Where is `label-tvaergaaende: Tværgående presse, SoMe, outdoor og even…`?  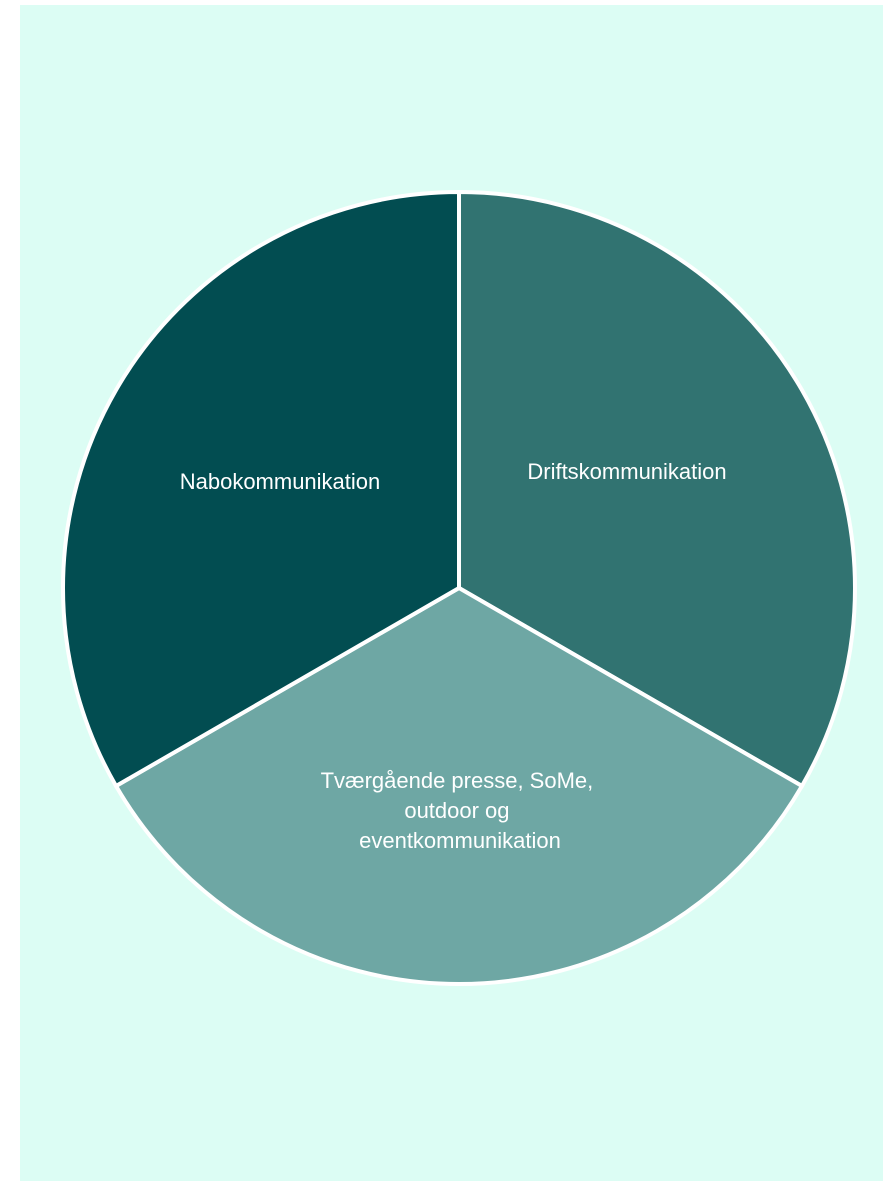
label-tvaergaaende: Tværgående presse, SoMe, outdoor og even… is located at coordinates (460, 810).